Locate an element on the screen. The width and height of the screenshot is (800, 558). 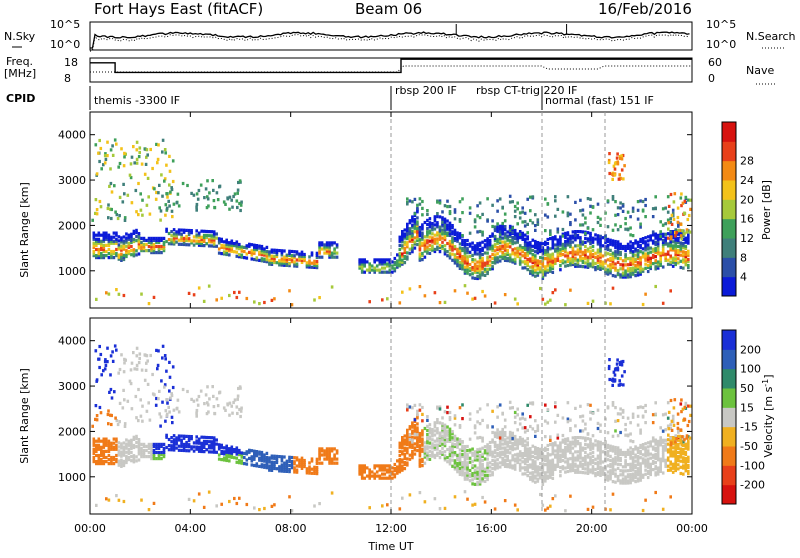
freq-left-tick-top: 18 is located at coordinates (71, 62).